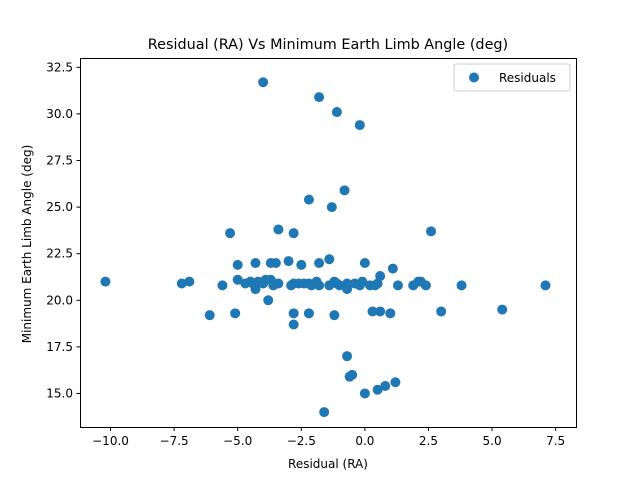  Describe the element at coordinates (174, 441) in the screenshot. I see `x-tick-label: −7.5` at that location.